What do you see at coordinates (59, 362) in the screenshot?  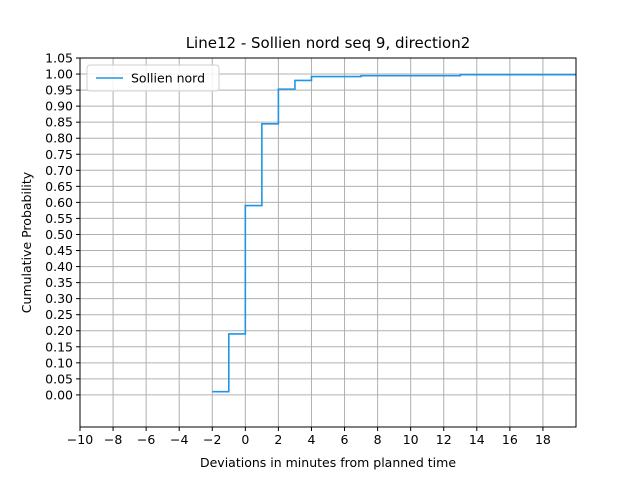 I see `y-tick-label: 0.10` at bounding box center [59, 362].